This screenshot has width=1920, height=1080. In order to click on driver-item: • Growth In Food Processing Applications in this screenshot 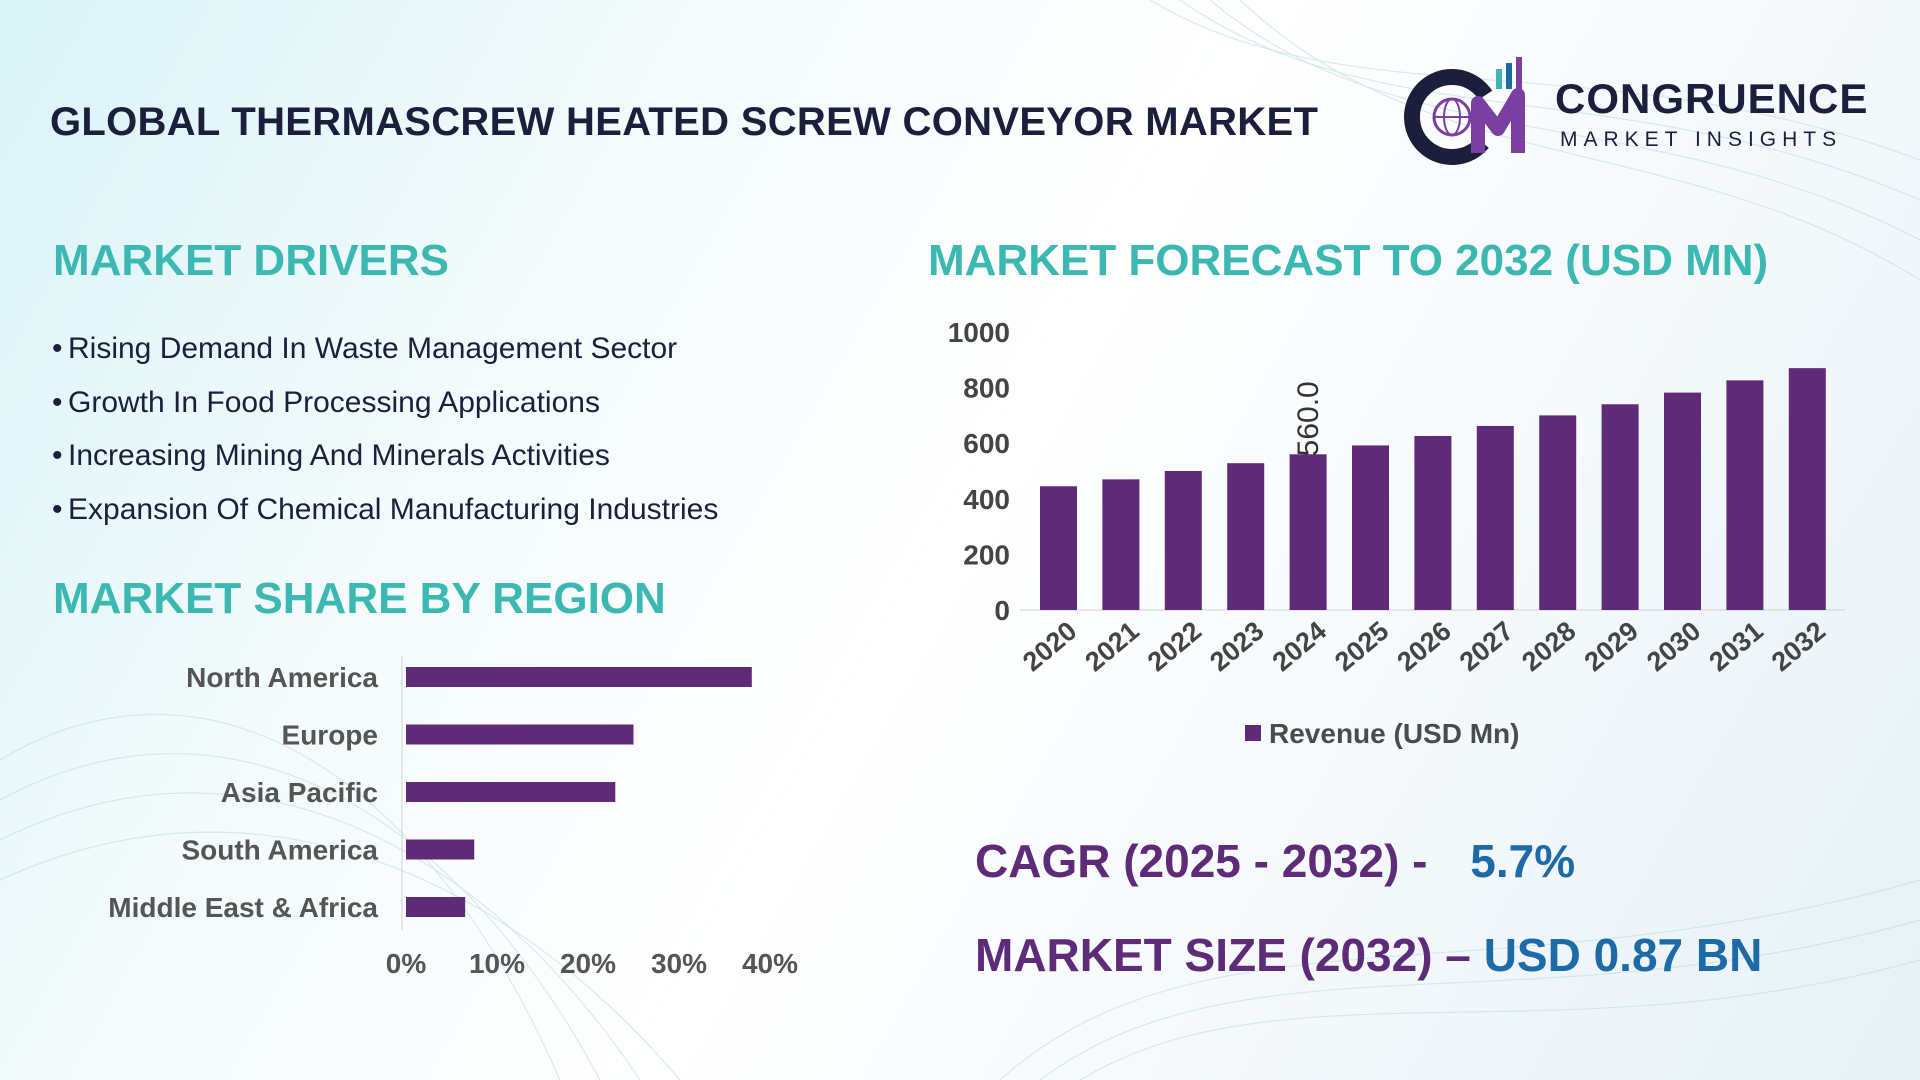, I will do `click(326, 402)`.